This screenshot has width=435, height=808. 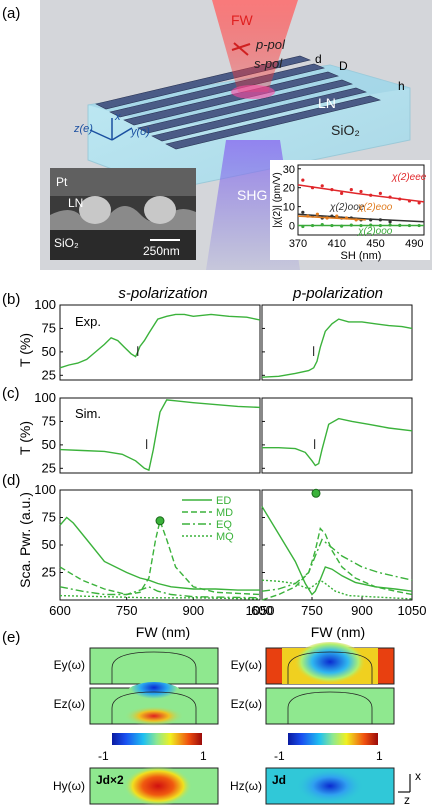 I want to click on sim-label: Sim., so click(x=88, y=413).